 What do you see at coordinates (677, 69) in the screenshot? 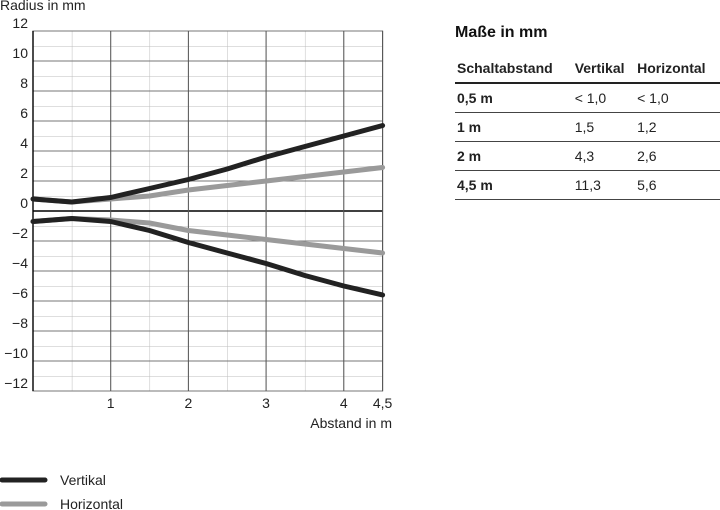
I see `table-header-cell: Horizontal` at bounding box center [677, 69].